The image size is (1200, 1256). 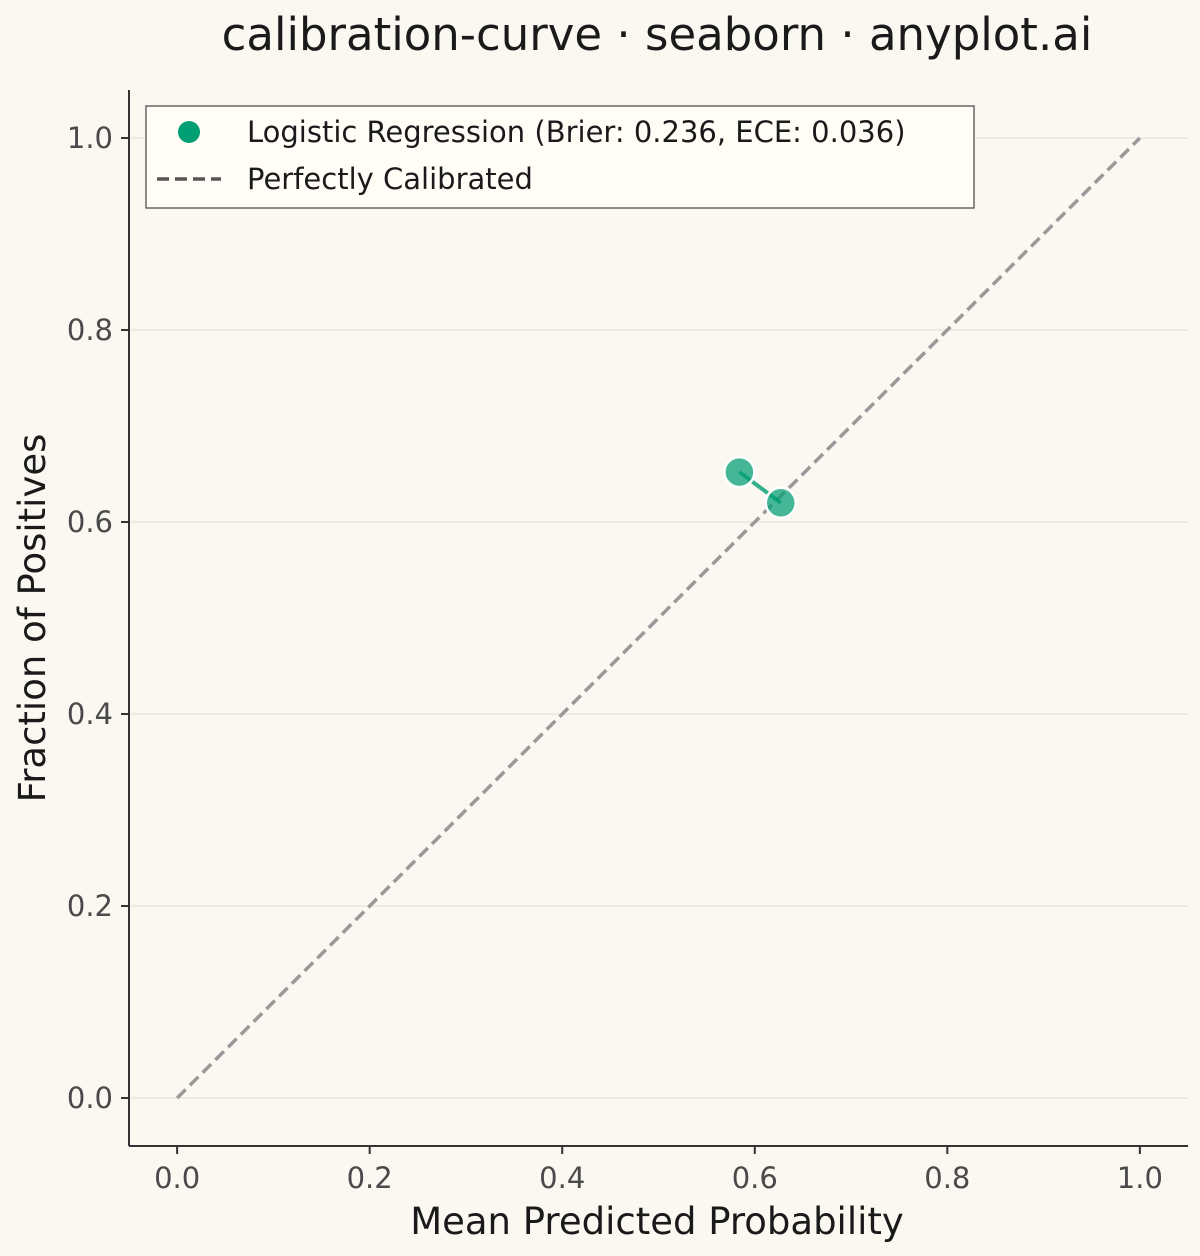 I want to click on x-tick-label: 0.4, so click(x=562, y=1178).